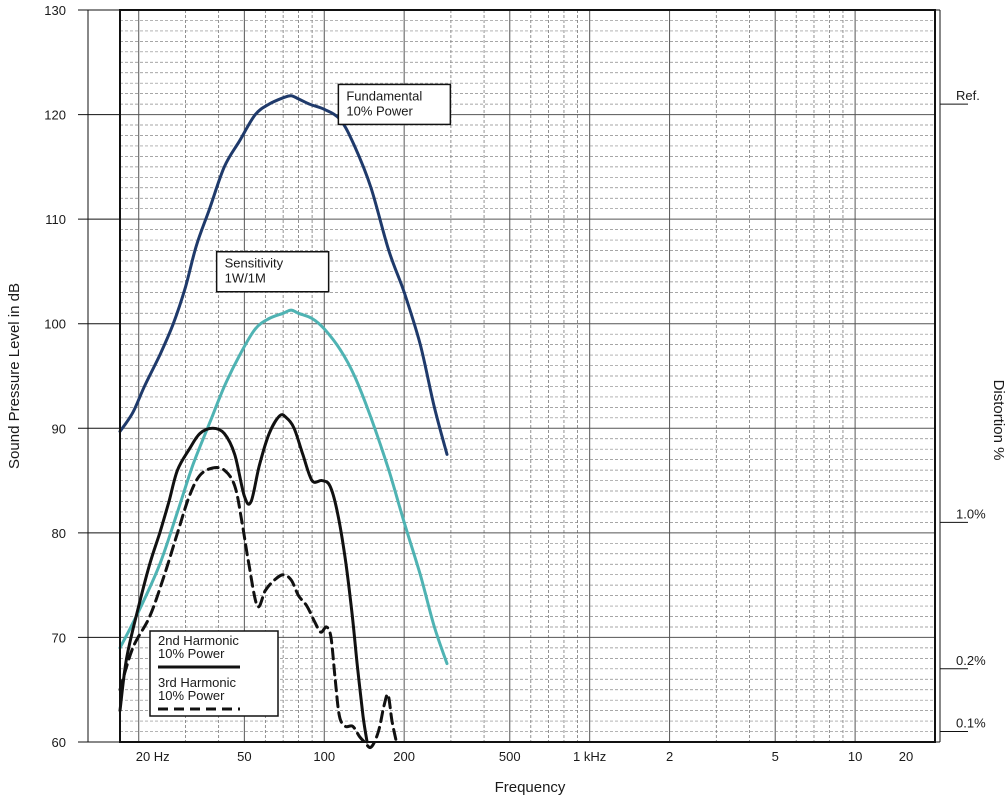  I want to click on second-harmonic-curve, so click(243, 578).